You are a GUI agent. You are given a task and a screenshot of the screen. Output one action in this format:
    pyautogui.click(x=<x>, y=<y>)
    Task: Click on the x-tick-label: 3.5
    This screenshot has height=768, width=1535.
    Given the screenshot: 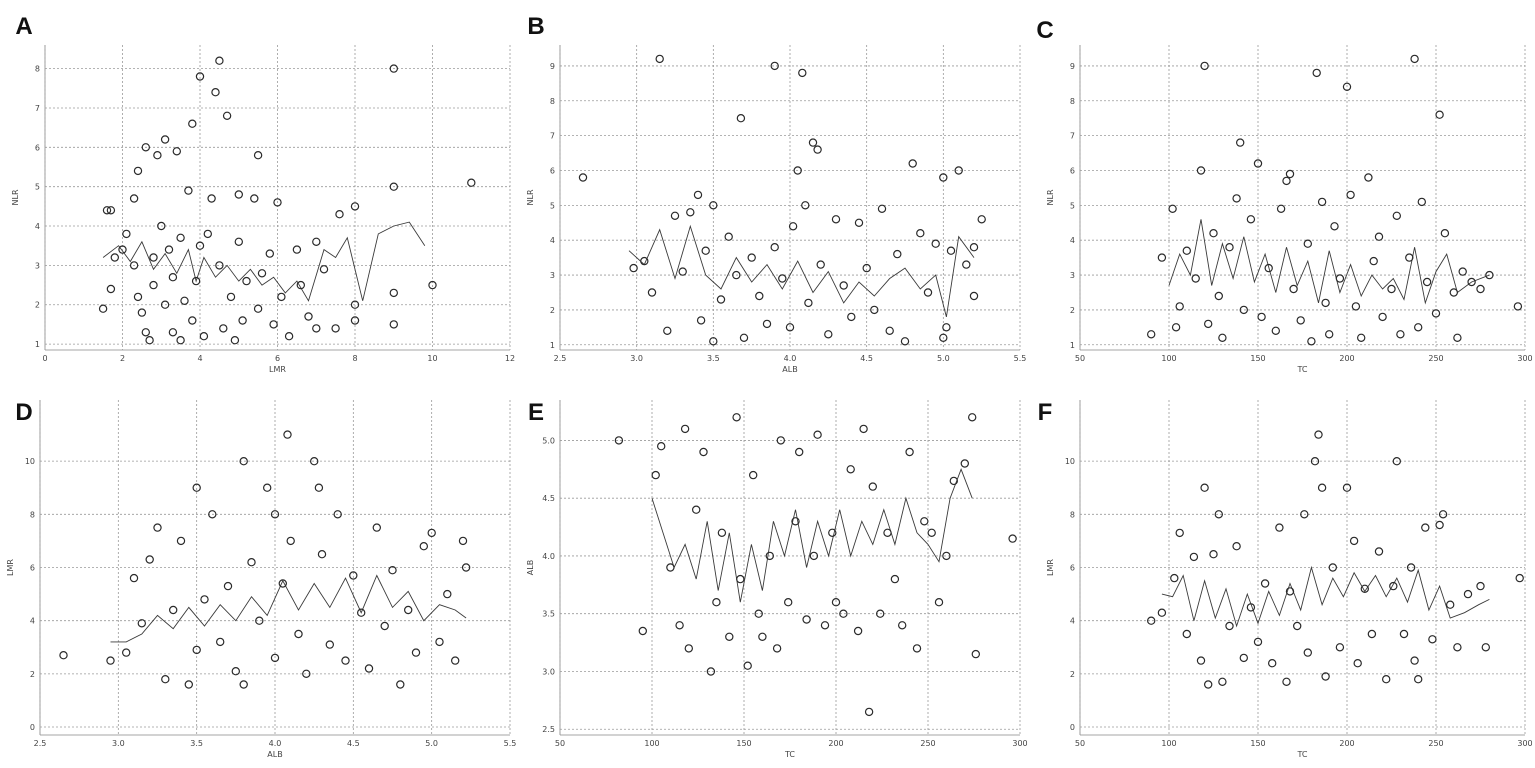 What is the action you would take?
    pyautogui.click(x=196, y=743)
    